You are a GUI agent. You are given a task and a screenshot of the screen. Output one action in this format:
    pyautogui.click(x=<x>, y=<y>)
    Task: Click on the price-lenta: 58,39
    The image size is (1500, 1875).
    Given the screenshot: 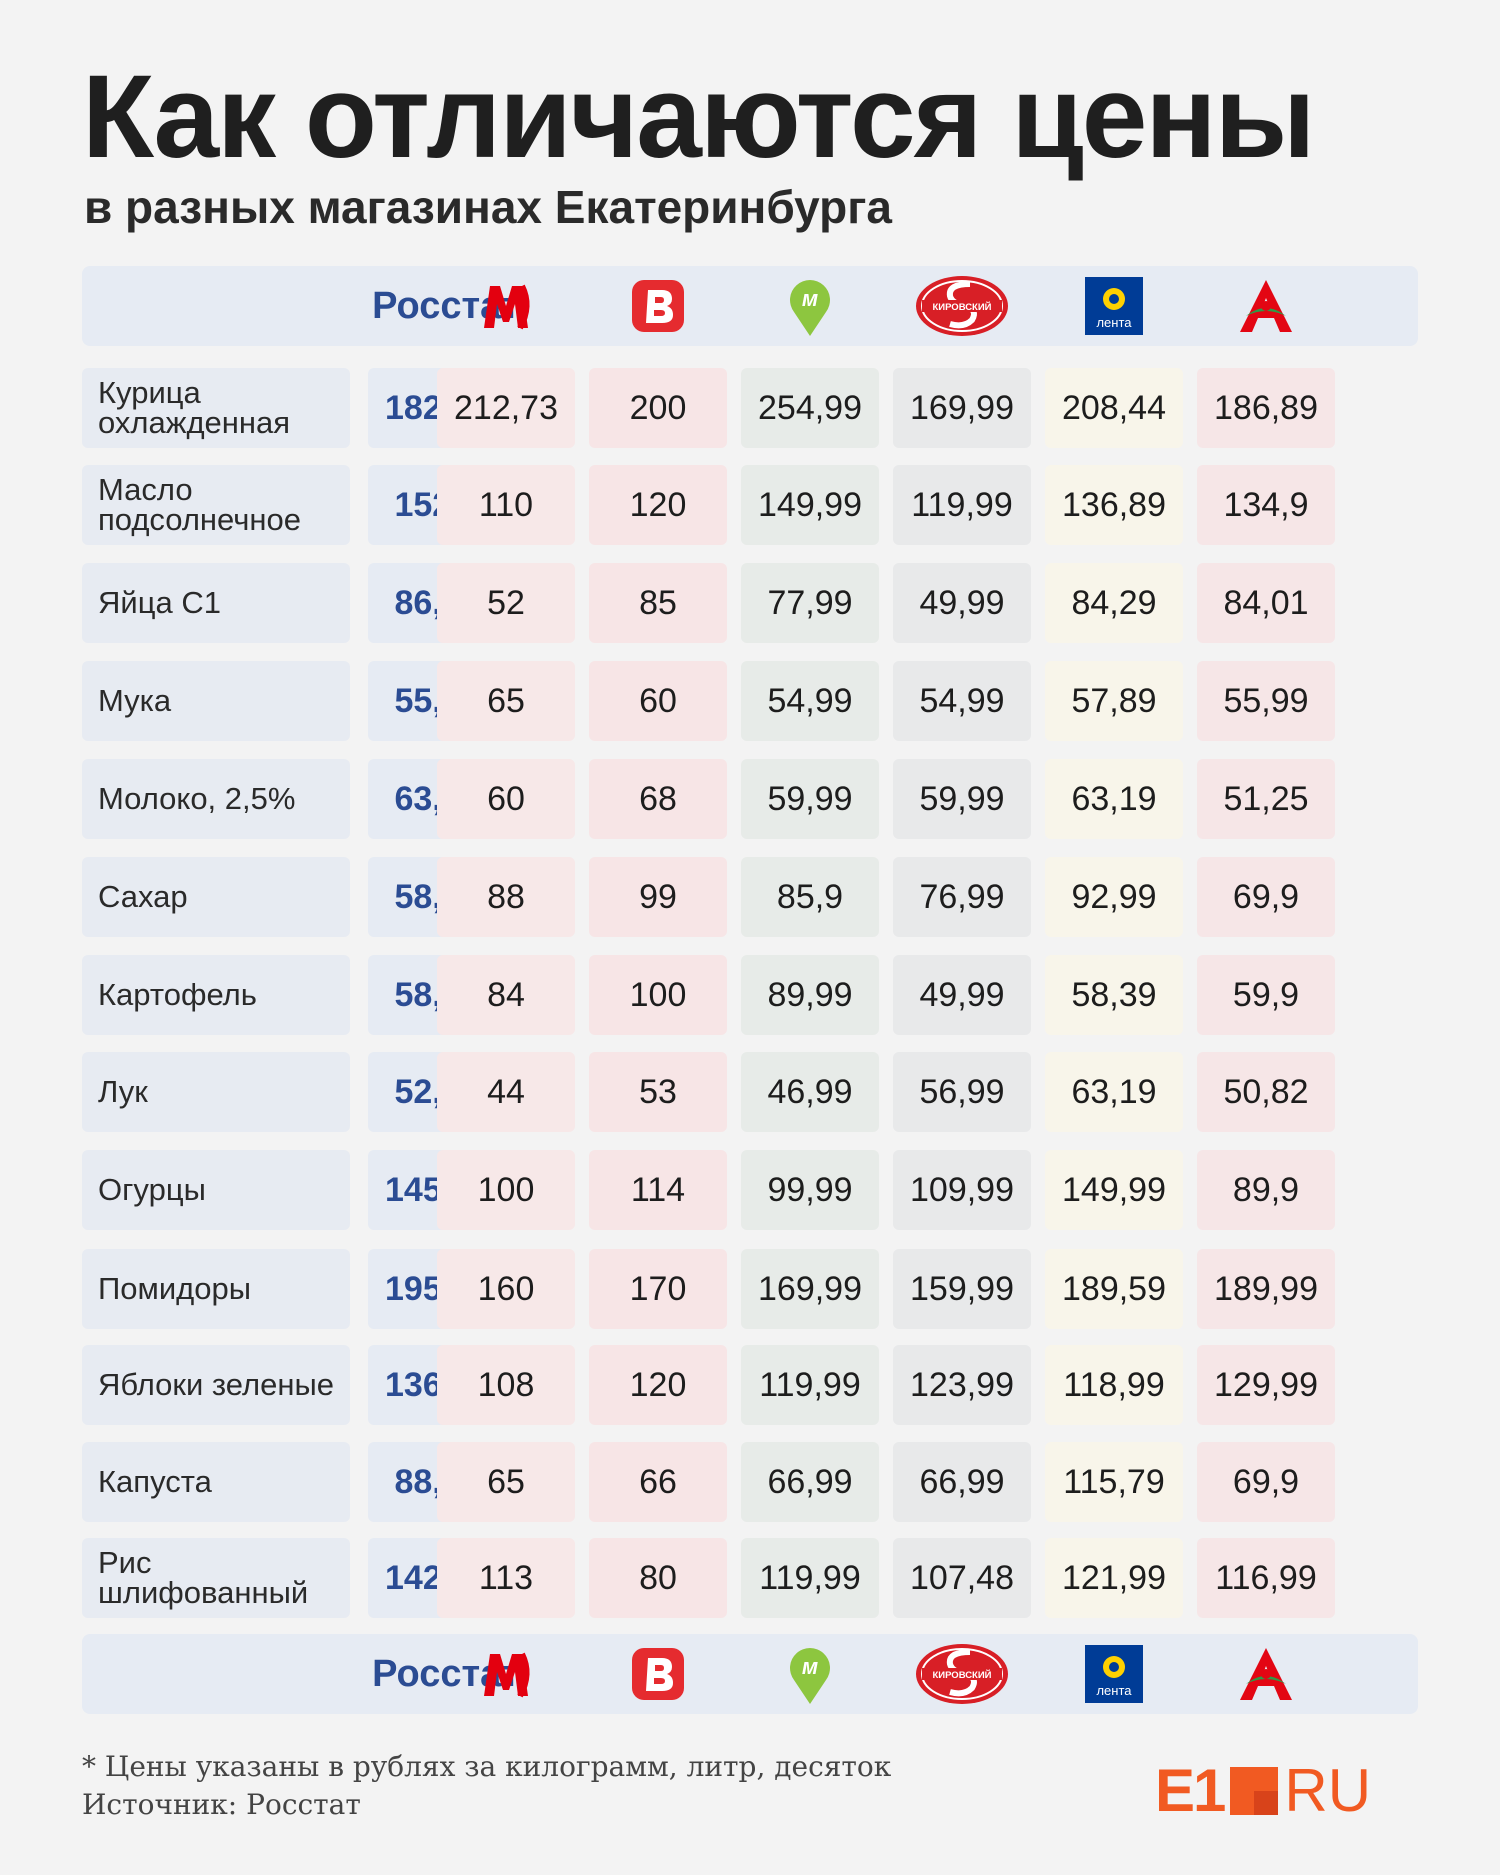 What is the action you would take?
    pyautogui.click(x=1114, y=995)
    